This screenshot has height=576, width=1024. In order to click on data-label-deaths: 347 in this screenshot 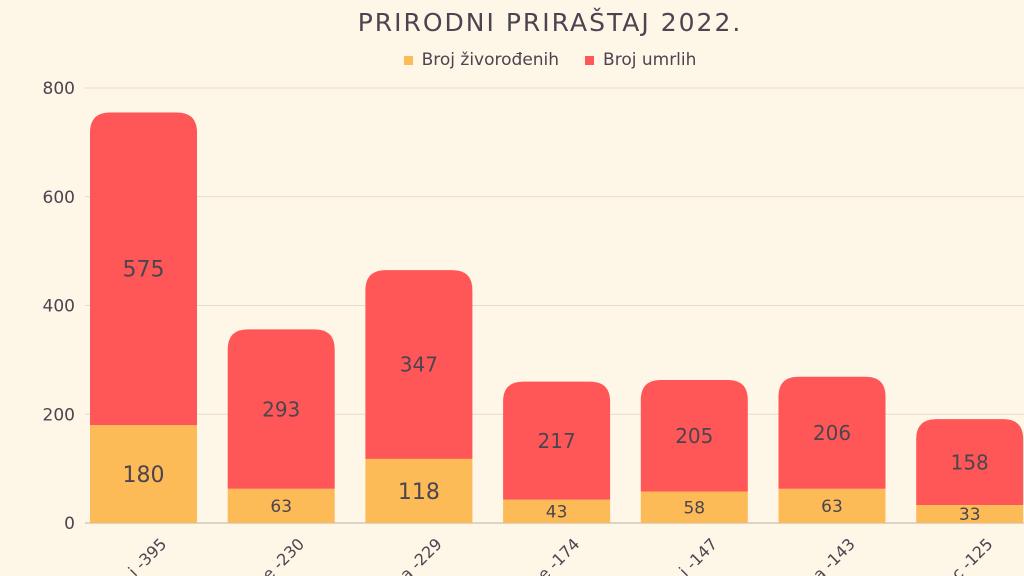, I will do `click(419, 365)`.